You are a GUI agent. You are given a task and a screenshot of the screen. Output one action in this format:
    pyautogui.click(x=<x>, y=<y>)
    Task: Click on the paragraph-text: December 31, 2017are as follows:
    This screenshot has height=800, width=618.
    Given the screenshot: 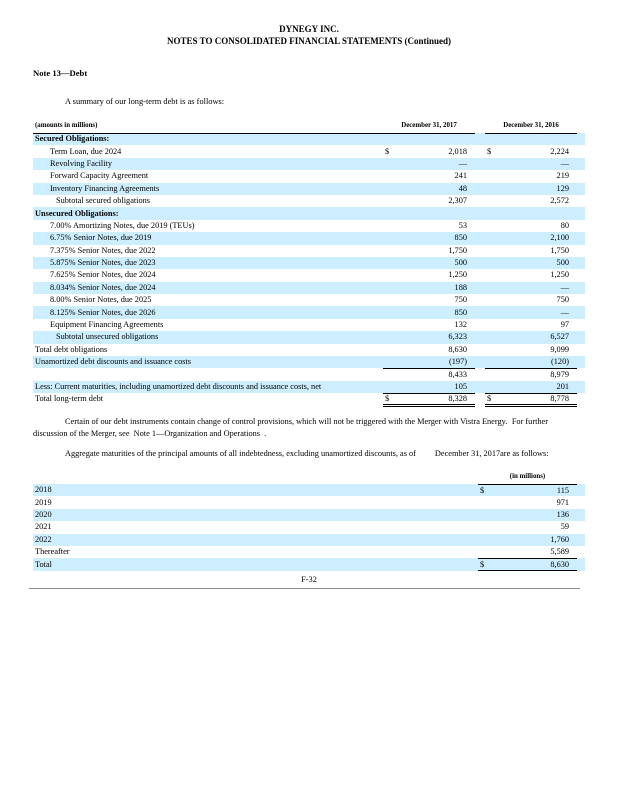 What is the action you would take?
    pyautogui.click(x=491, y=454)
    